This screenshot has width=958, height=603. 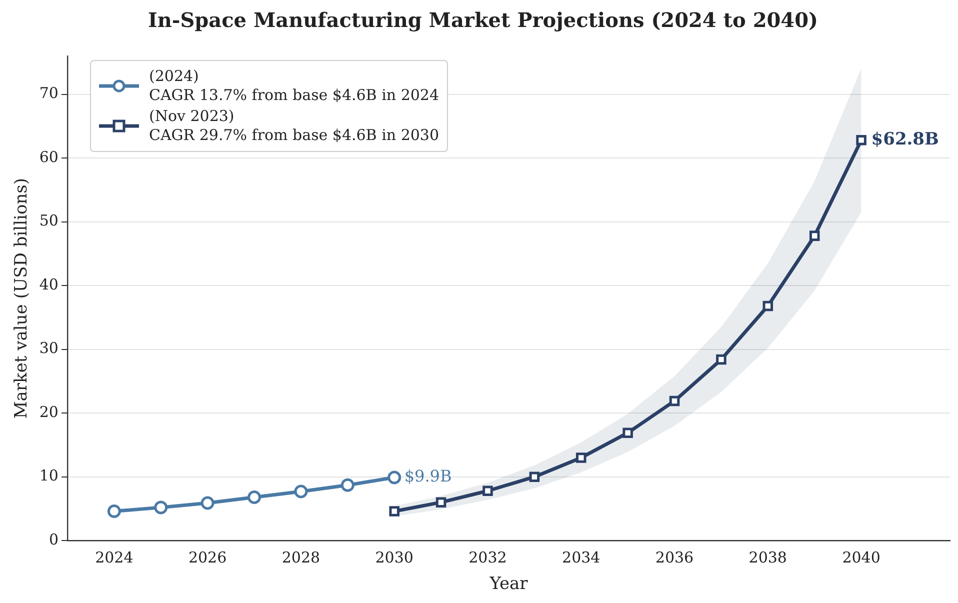 I want to click on legend-label: (Nov 2023) CAGR 29.7% from base $4.6B in 2030, so click(x=294, y=126).